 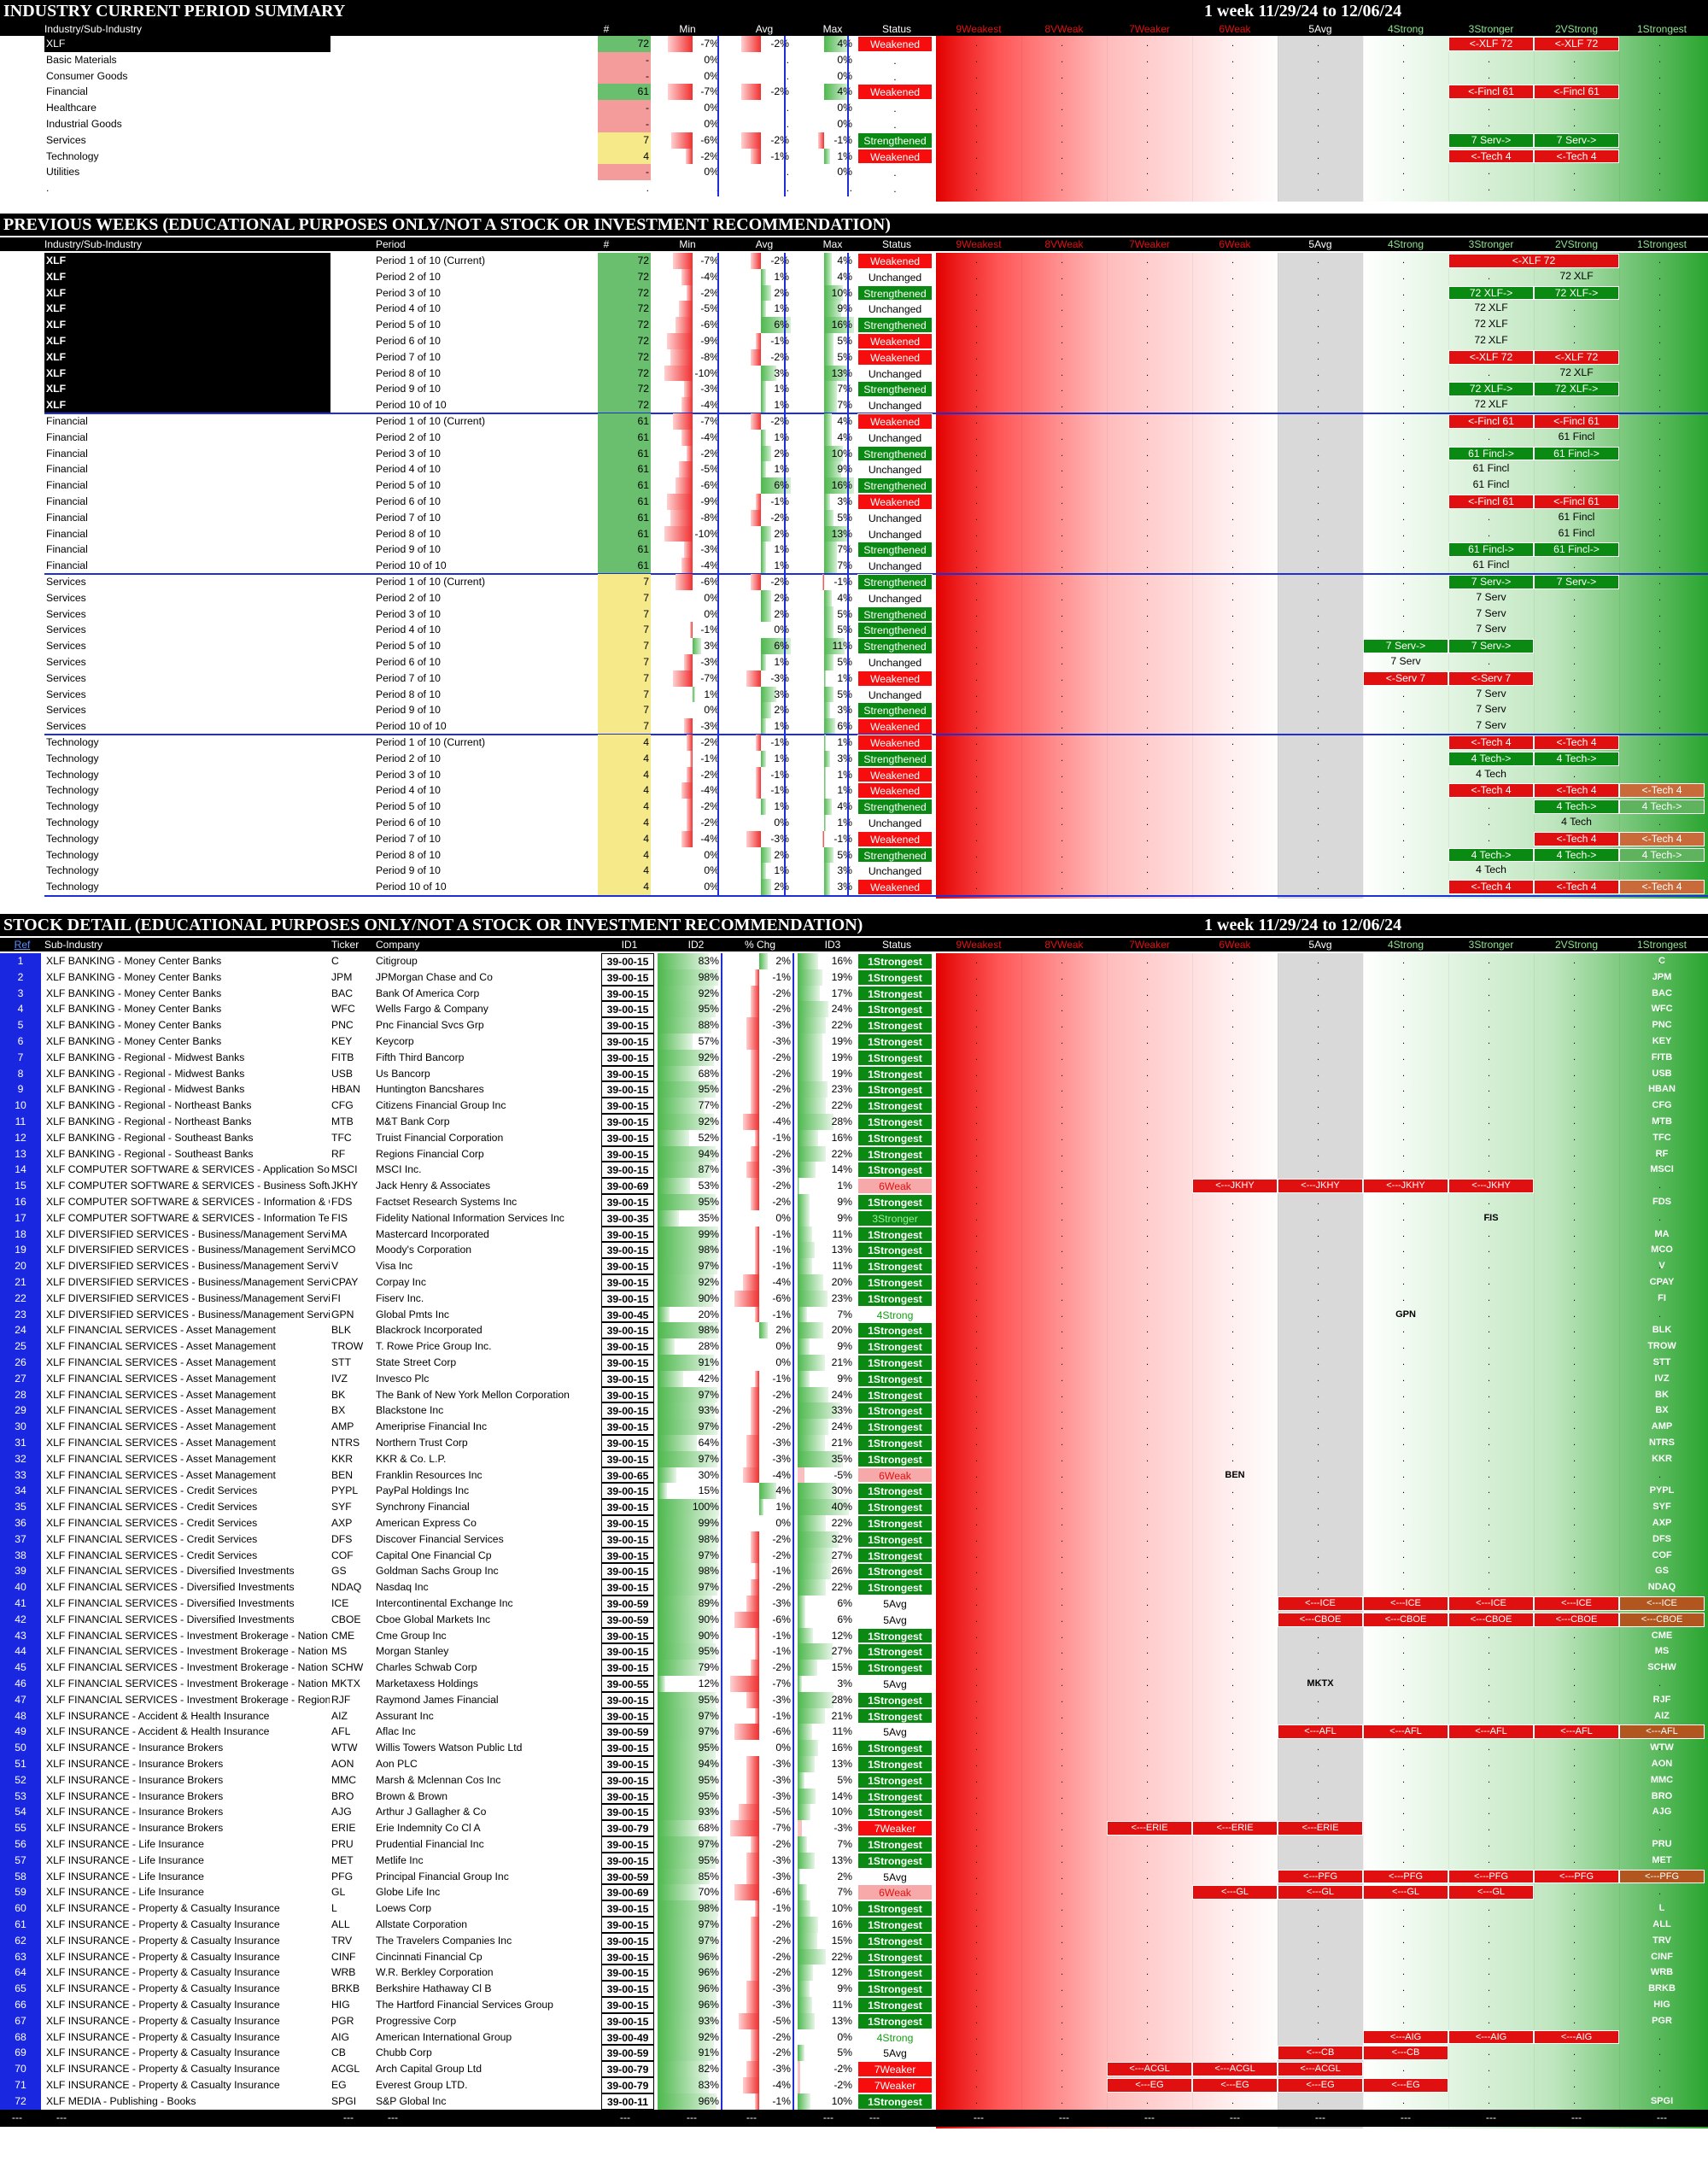 What do you see at coordinates (20, 1635) in the screenshot?
I see `ref-number: 43` at bounding box center [20, 1635].